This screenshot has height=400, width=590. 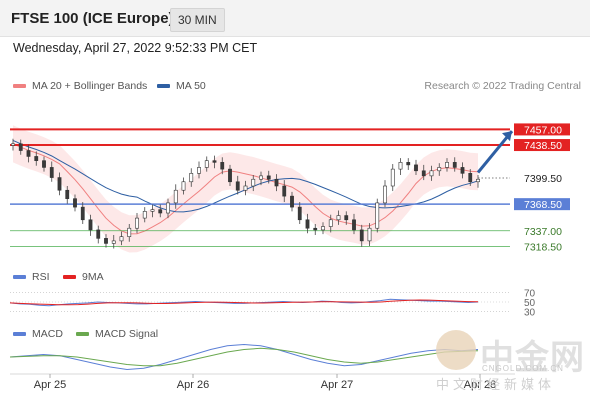 What do you see at coordinates (530, 294) in the screenshot?
I see `rsi-tick-label: 70` at bounding box center [530, 294].